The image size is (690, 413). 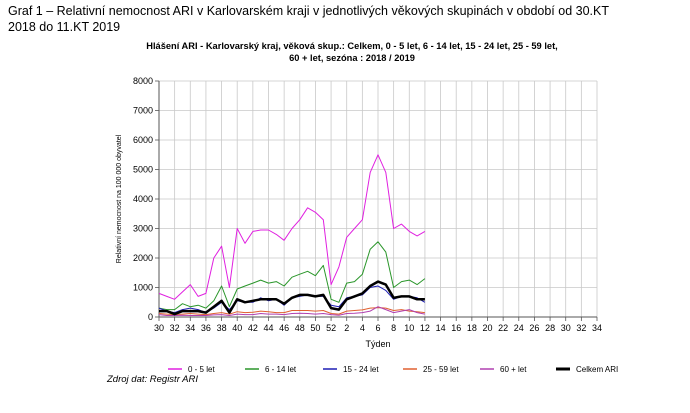 What do you see at coordinates (119, 198) in the screenshot?
I see `y-axis-label: Relativní nemocnost na 100 000 obyvatel` at bounding box center [119, 198].